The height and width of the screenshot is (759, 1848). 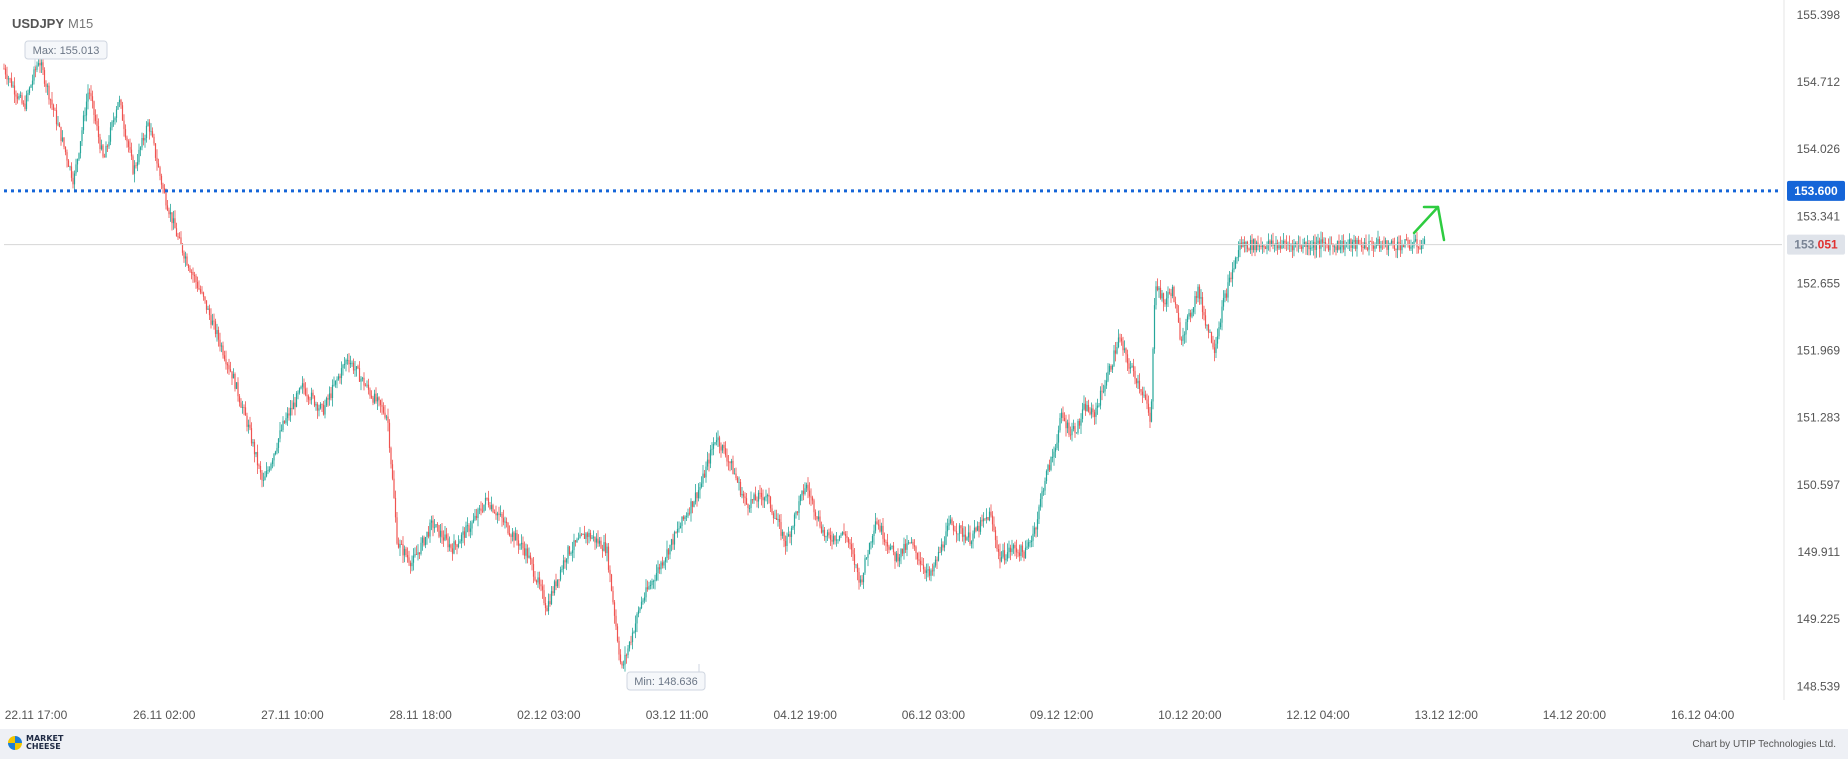 What do you see at coordinates (1819, 149) in the screenshot?
I see `y-tick-label: 154.026` at bounding box center [1819, 149].